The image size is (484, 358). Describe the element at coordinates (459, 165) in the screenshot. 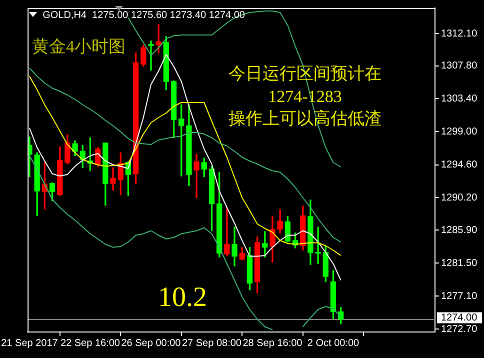

I see `y-tick-label: 1294.60` at that location.